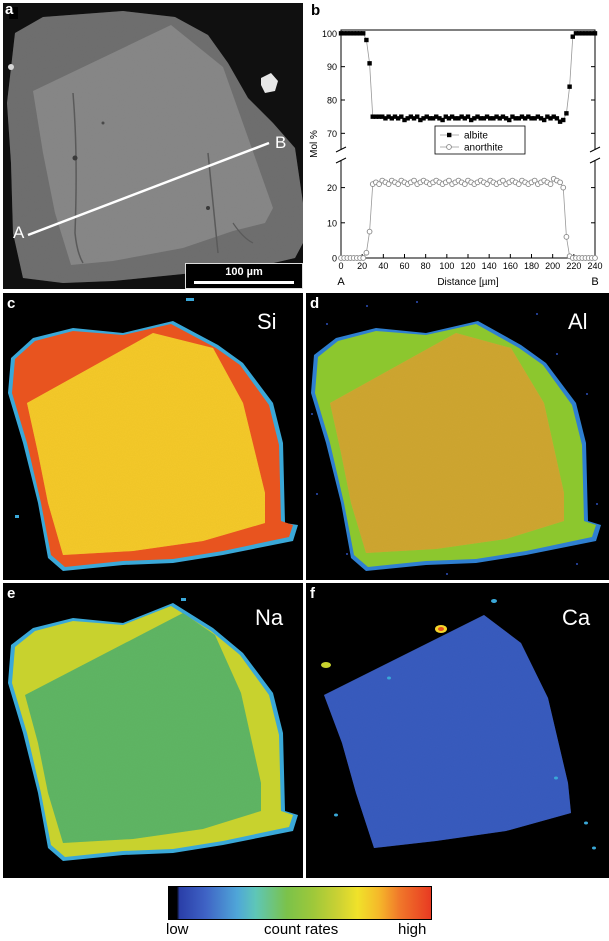  What do you see at coordinates (332, 134) in the screenshot?
I see `y-tick-label: 70` at bounding box center [332, 134].